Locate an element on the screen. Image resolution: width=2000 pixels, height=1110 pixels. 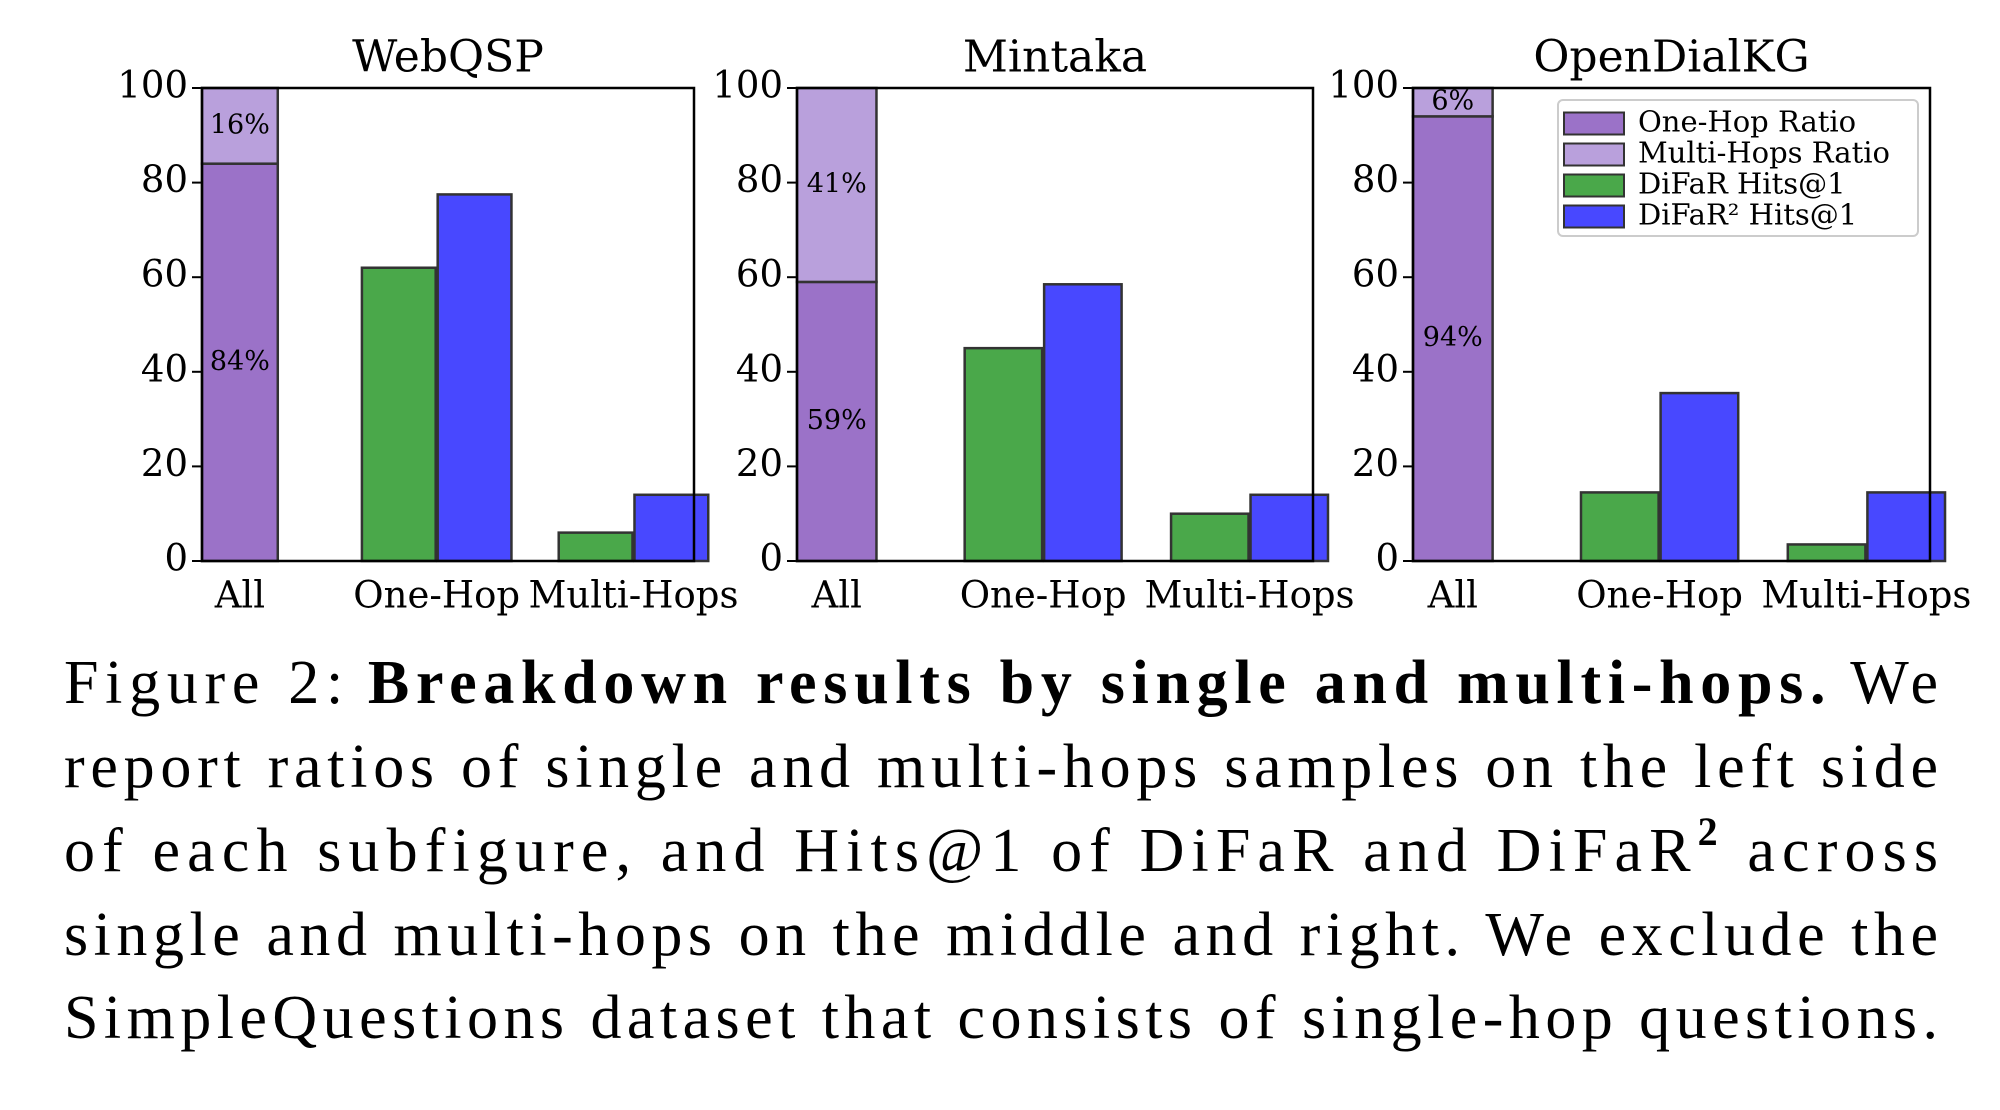
value-label: 94% is located at coordinates (1453, 337).